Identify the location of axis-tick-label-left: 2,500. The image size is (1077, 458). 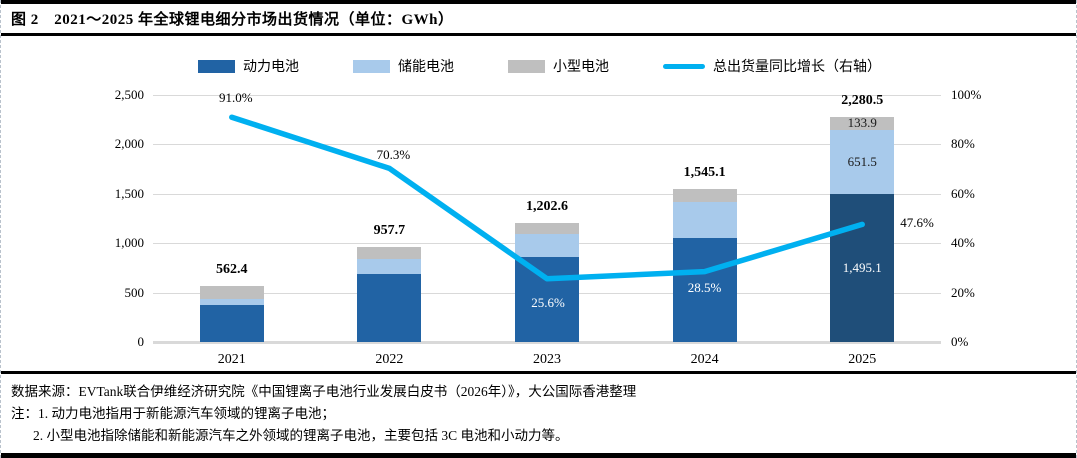
(129, 94).